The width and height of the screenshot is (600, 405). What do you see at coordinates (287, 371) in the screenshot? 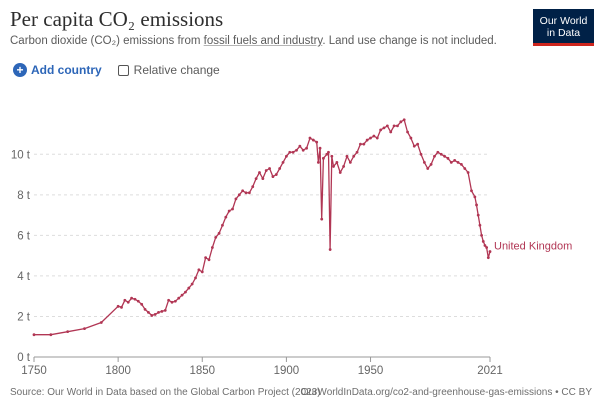
I see `x-tick-label: 1900` at bounding box center [287, 371].